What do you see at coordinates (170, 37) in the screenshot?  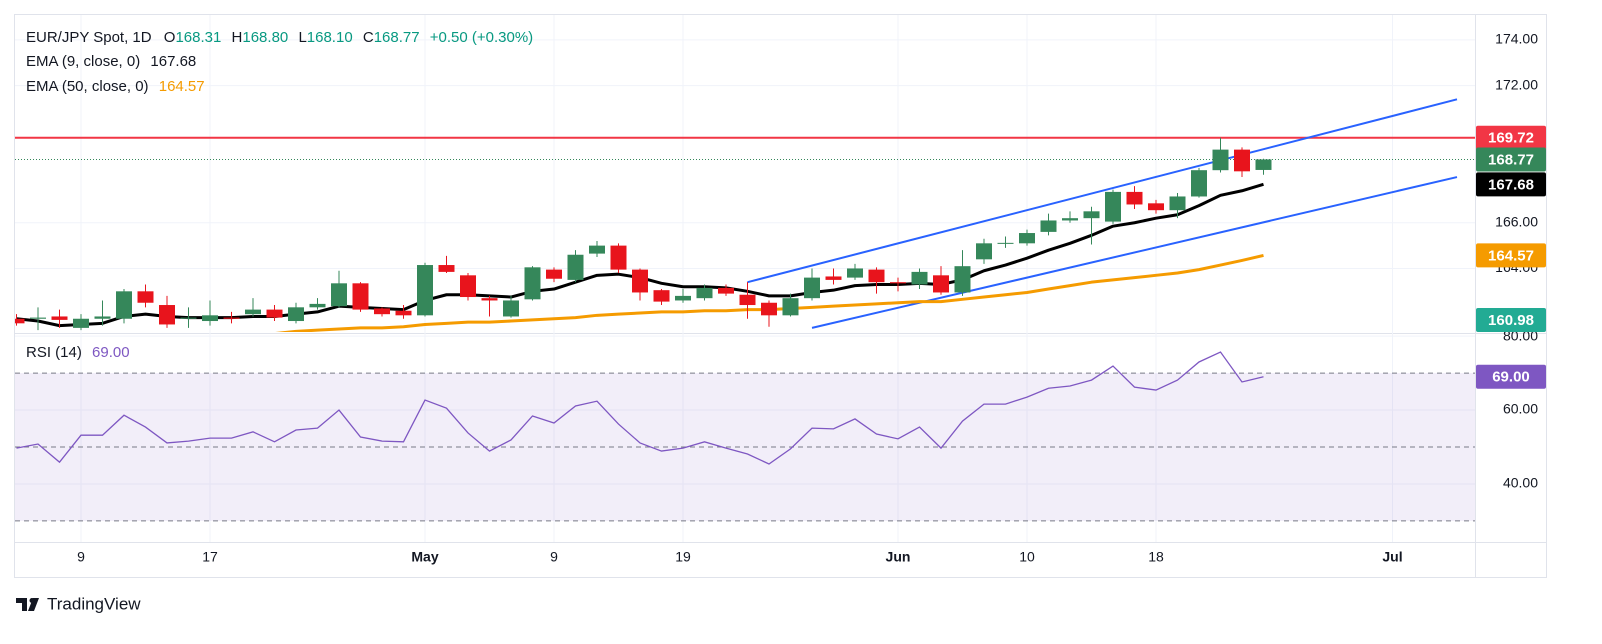 I see `ohlc-key: O` at bounding box center [170, 37].